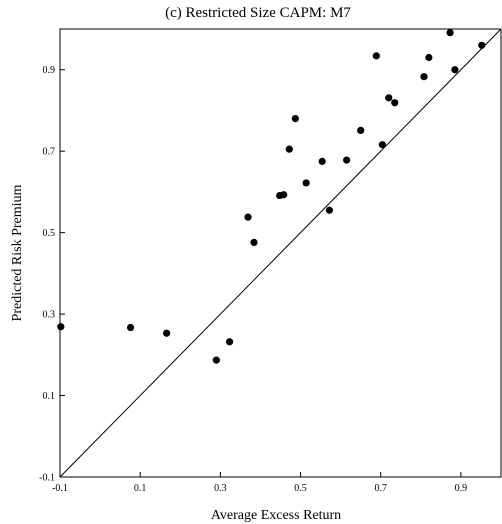 Image resolution: width=502 pixels, height=524 pixels. What do you see at coordinates (60, 488) in the screenshot?
I see `x-tick-label: -0.1` at bounding box center [60, 488].